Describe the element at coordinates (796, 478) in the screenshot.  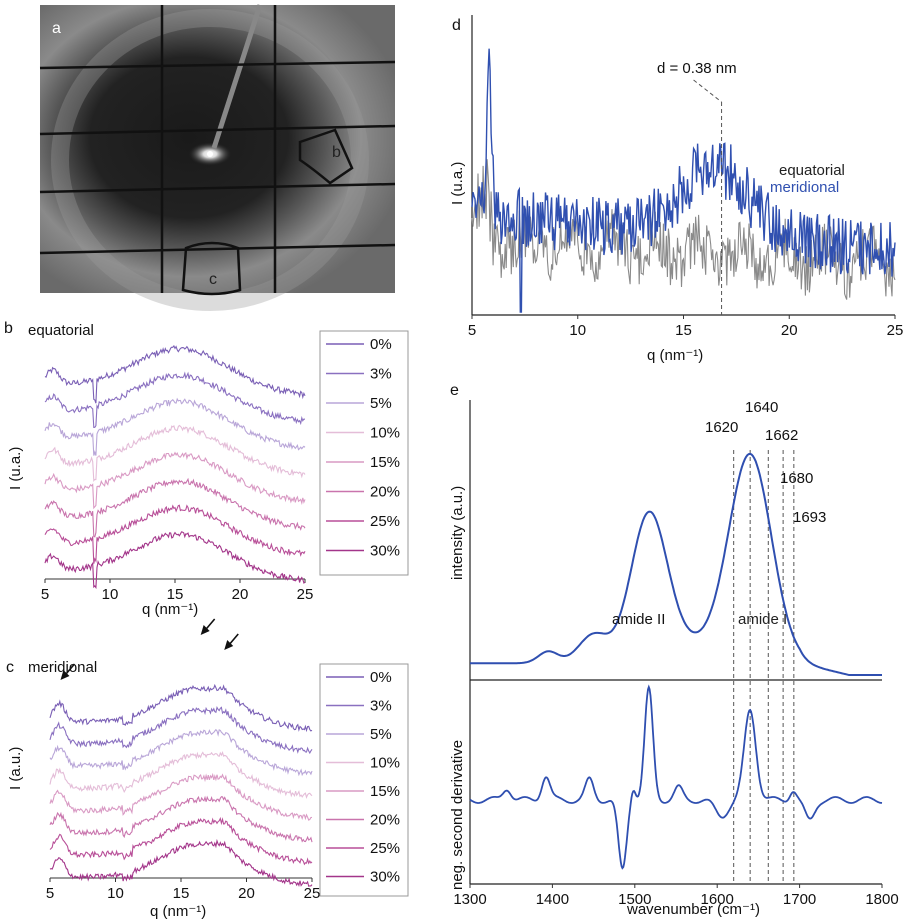
I see `reference-label: 1680` at that location.